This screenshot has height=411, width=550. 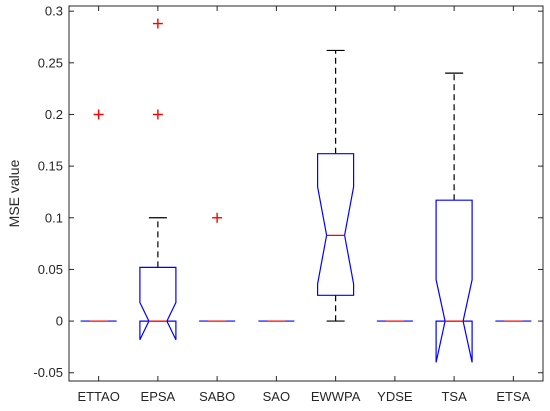 What do you see at coordinates (395, 396) in the screenshot?
I see `x-tick-label: YDSE` at bounding box center [395, 396].